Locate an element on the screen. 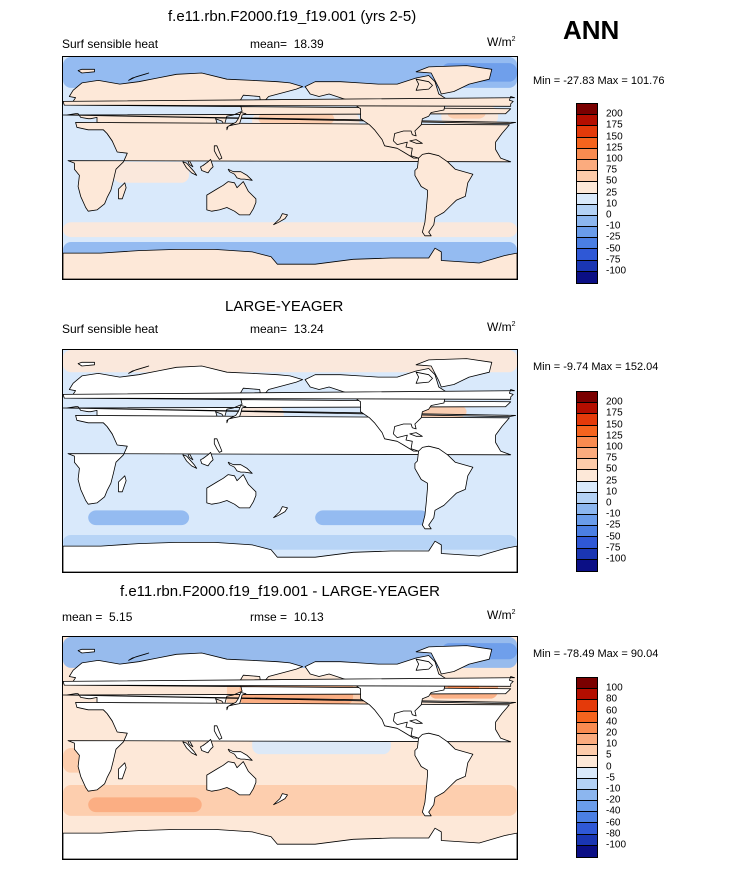 This screenshot has width=733, height=872. season-label: ANN is located at coordinates (591, 30).